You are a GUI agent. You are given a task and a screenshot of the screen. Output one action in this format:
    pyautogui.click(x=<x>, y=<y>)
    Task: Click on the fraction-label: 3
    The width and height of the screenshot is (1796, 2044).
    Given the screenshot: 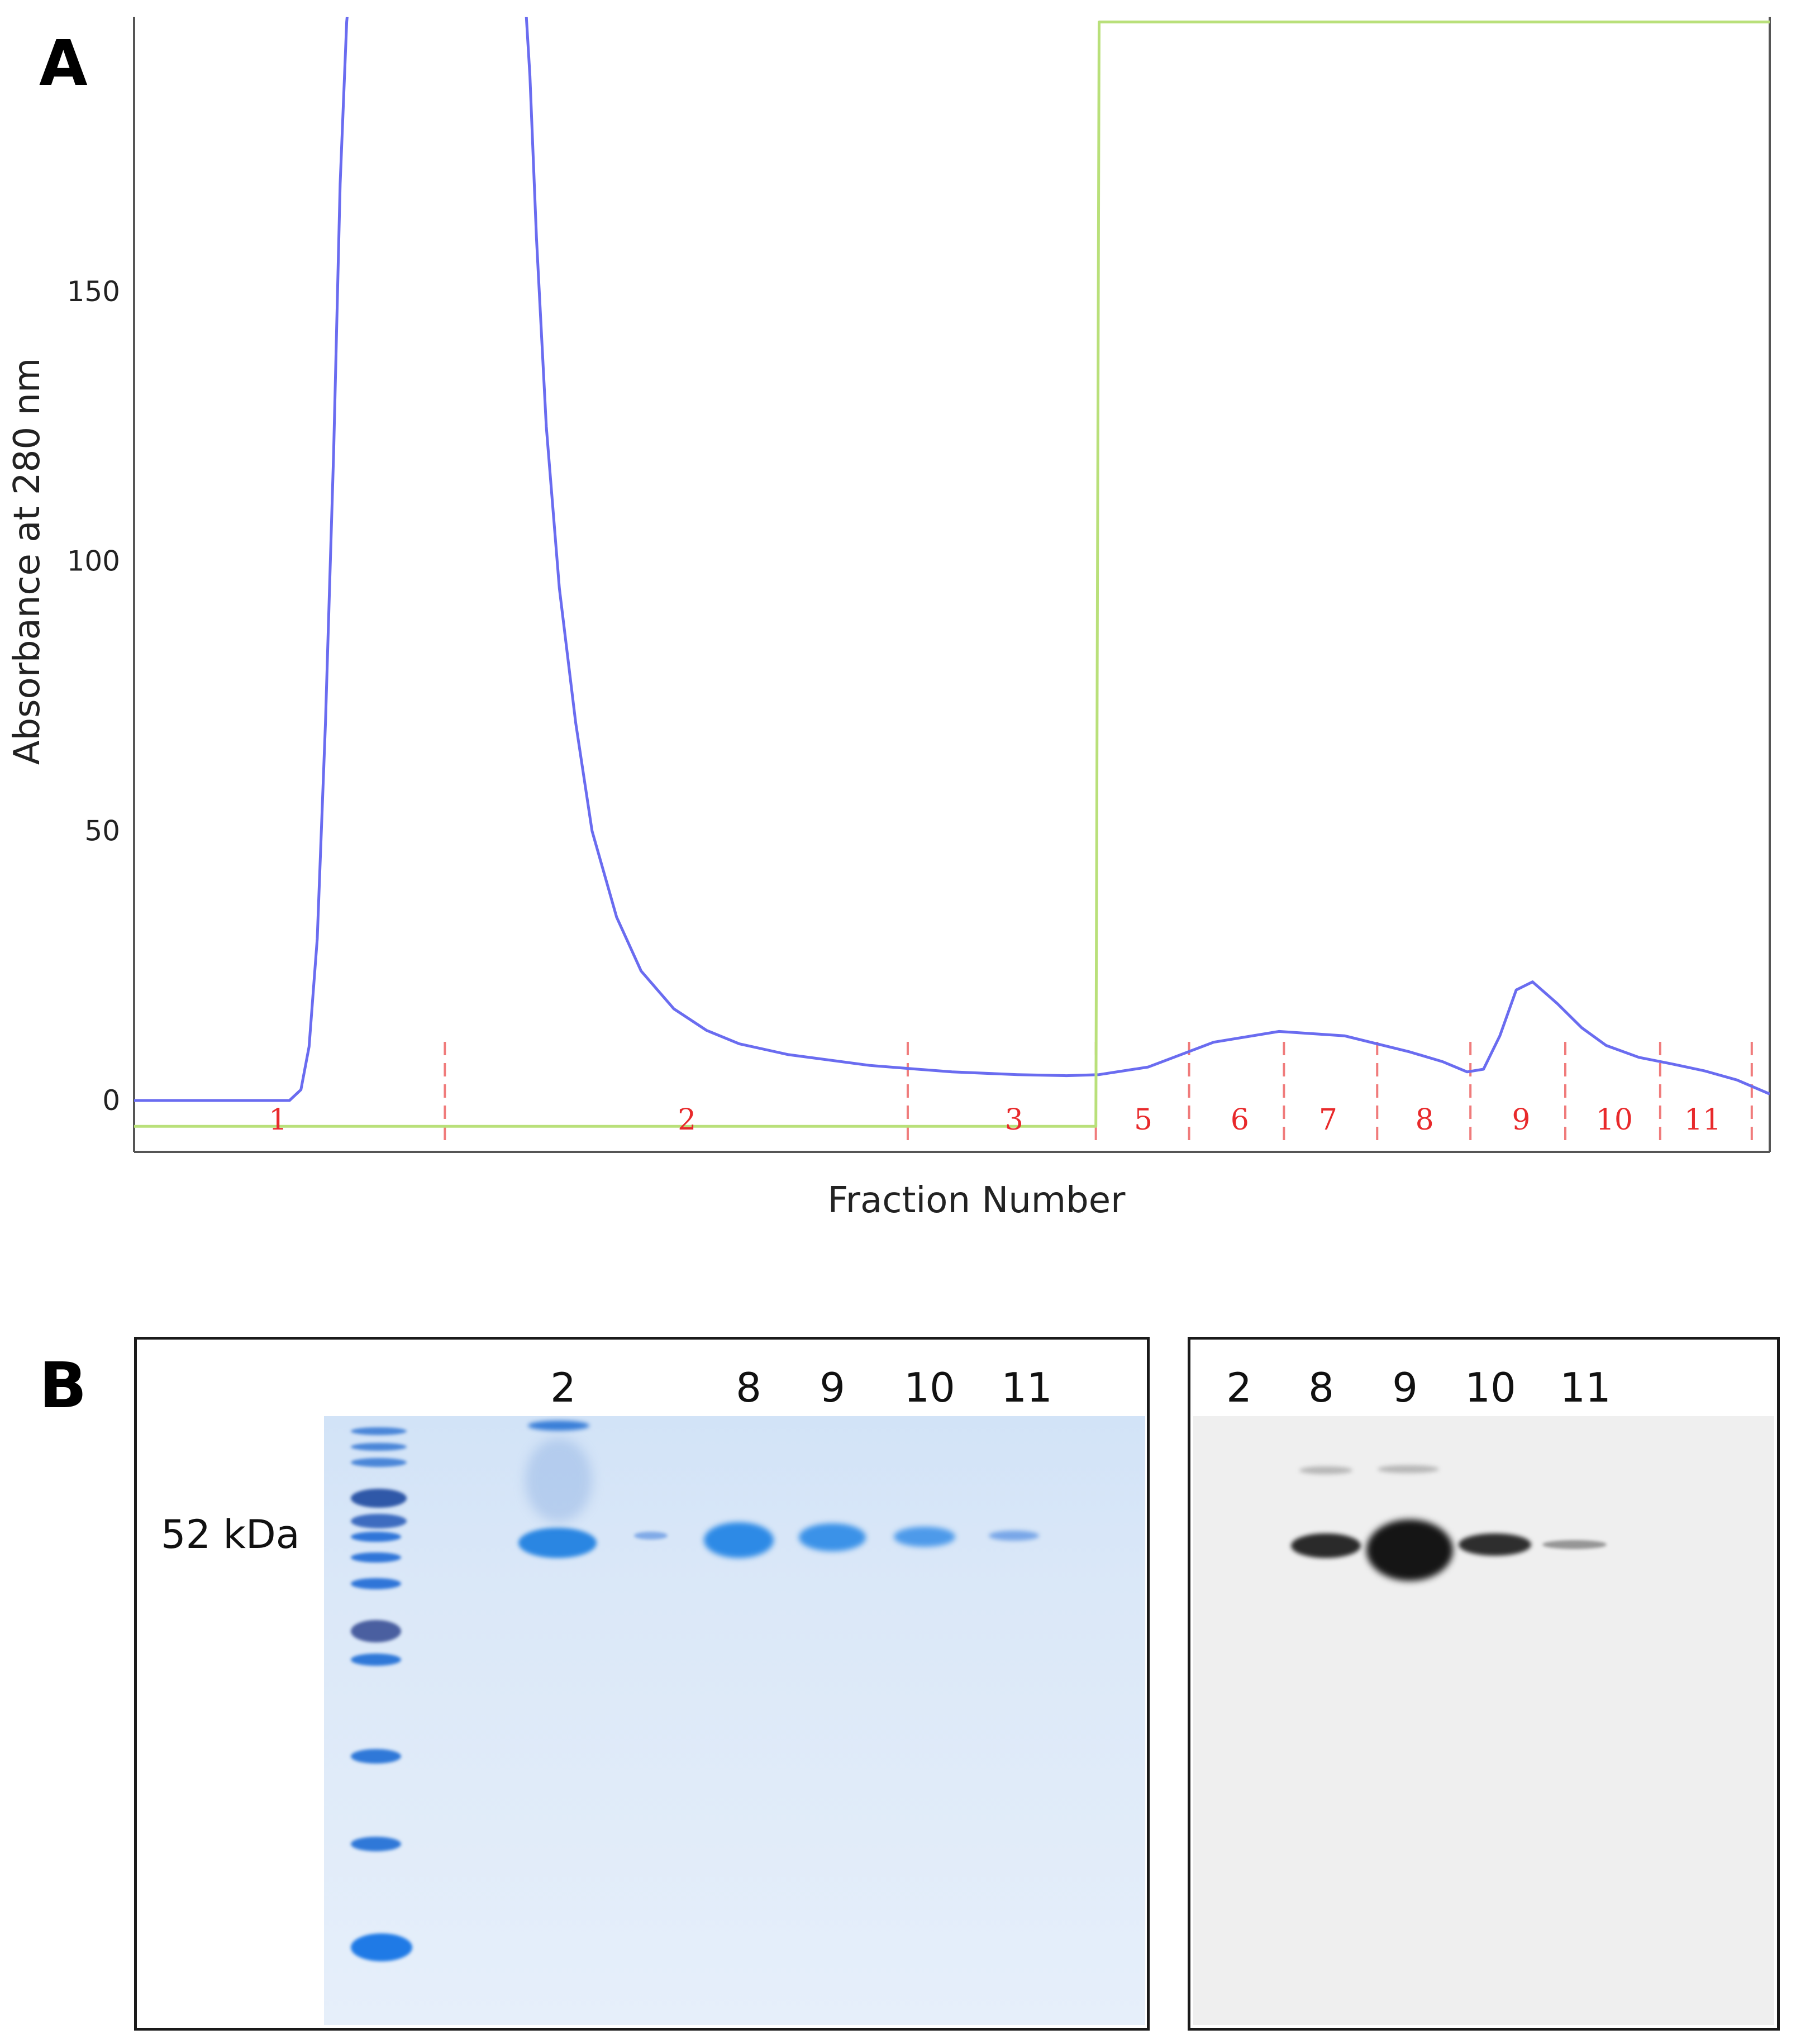 What is the action you would take?
    pyautogui.click(x=1014, y=1120)
    